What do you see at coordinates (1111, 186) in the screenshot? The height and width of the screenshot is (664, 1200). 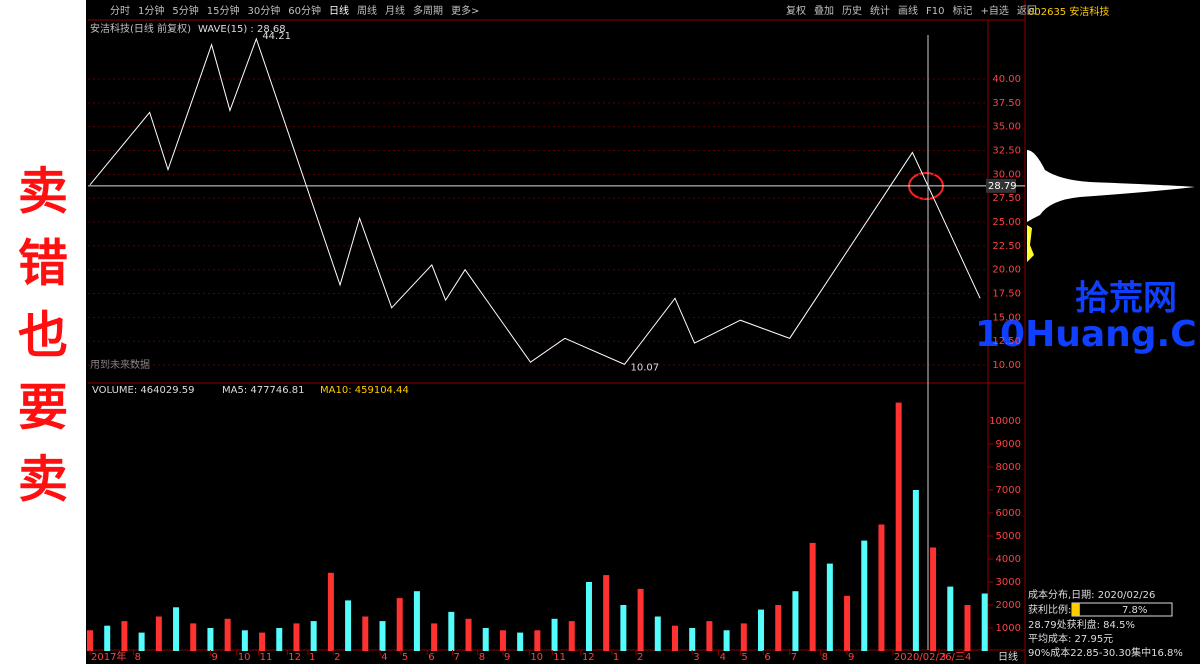 I see `cost-distribution` at bounding box center [1111, 186].